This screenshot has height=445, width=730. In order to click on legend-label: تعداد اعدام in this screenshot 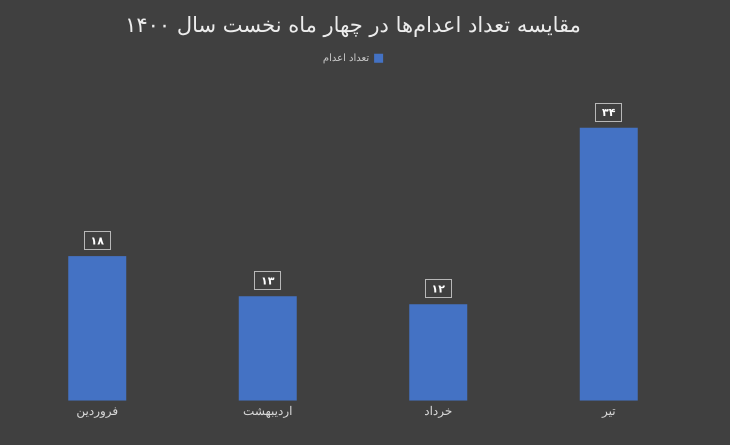, I will do `click(346, 58)`.